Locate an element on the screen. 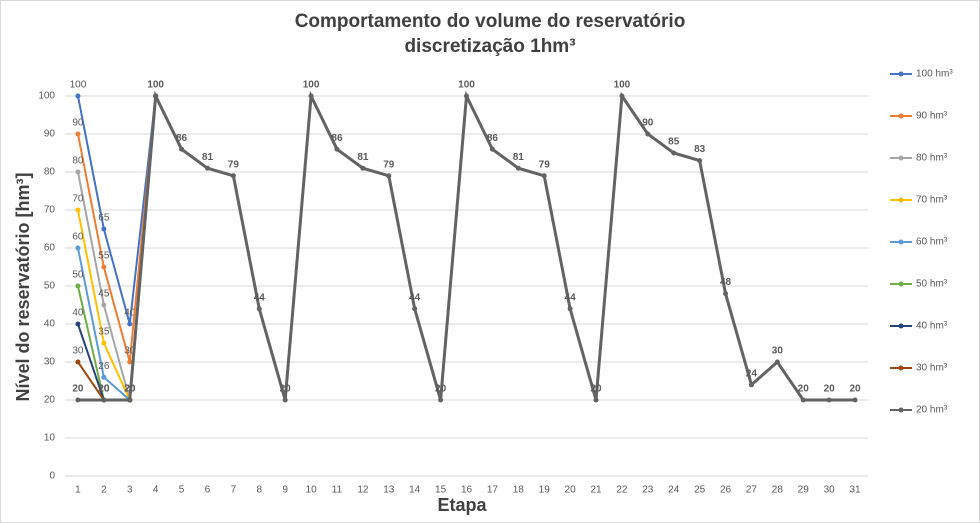 This screenshot has width=980, height=523. y-tick-label: 100 is located at coordinates (46, 96).